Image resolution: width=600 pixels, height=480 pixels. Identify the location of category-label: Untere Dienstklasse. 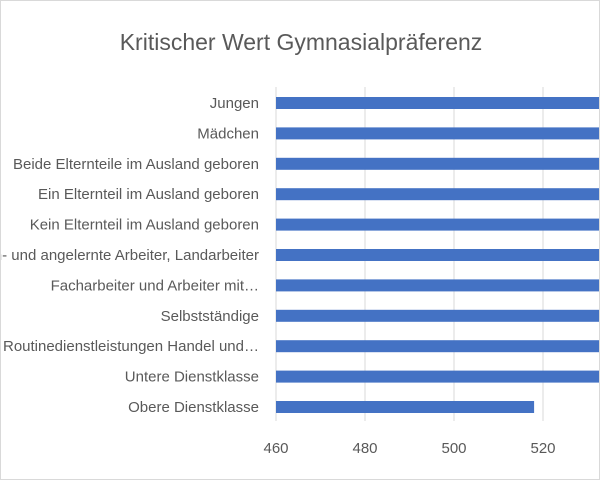
(192, 377).